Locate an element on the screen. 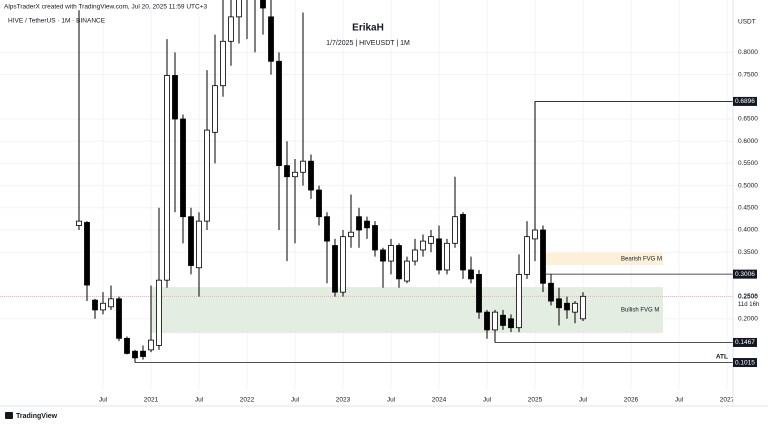 The width and height of the screenshot is (768, 426). price-axis is located at coordinates (750, 213).